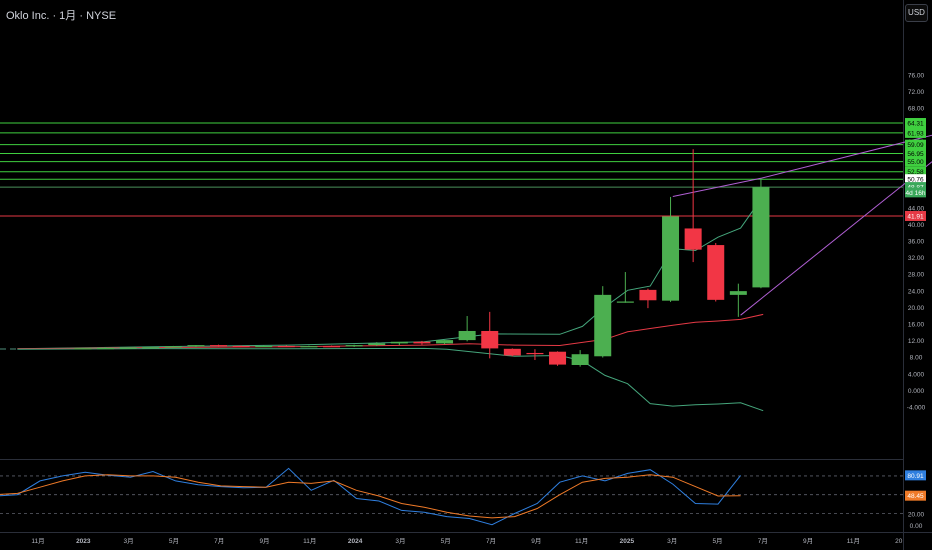 This screenshot has height=550, width=932. I want to click on price-axis-tick: 36.00, so click(916, 242).